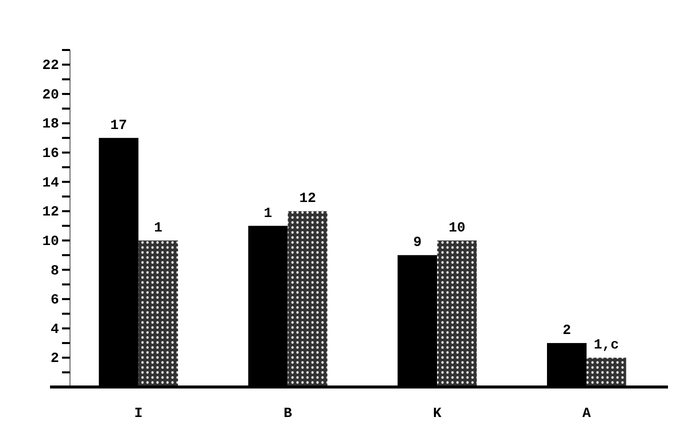 The image size is (677, 428). Describe the element at coordinates (288, 414) in the screenshot. I see `x-tick-label: B` at that location.